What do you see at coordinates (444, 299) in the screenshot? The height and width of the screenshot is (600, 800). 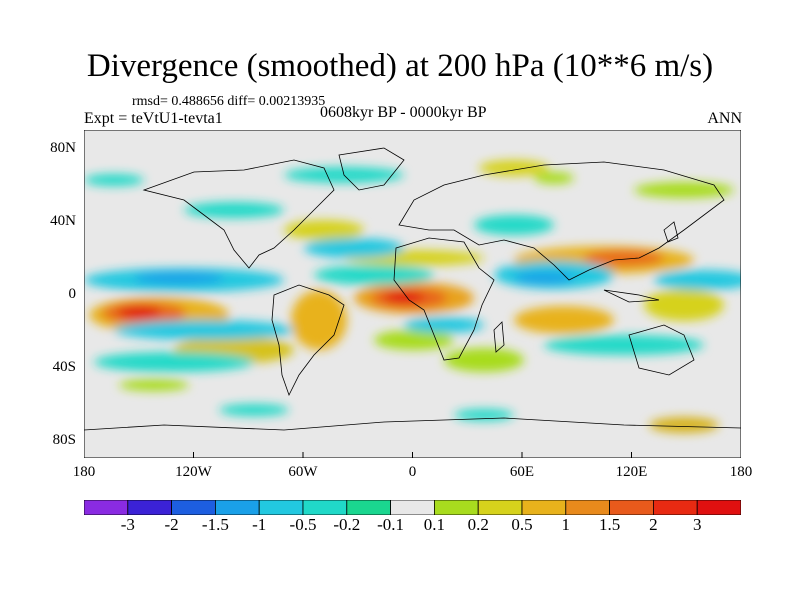 I see `africa-coast` at bounding box center [444, 299].